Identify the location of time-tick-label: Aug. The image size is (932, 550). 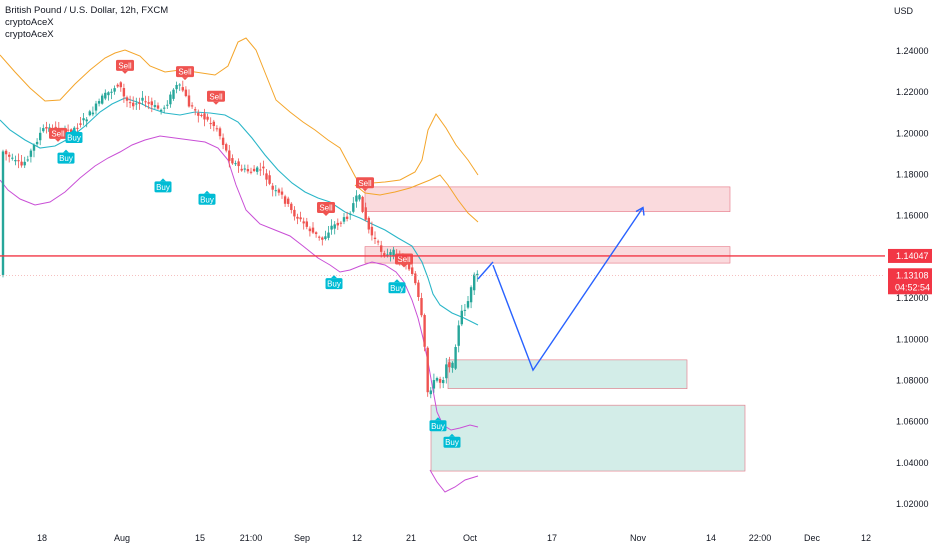
(122, 538).